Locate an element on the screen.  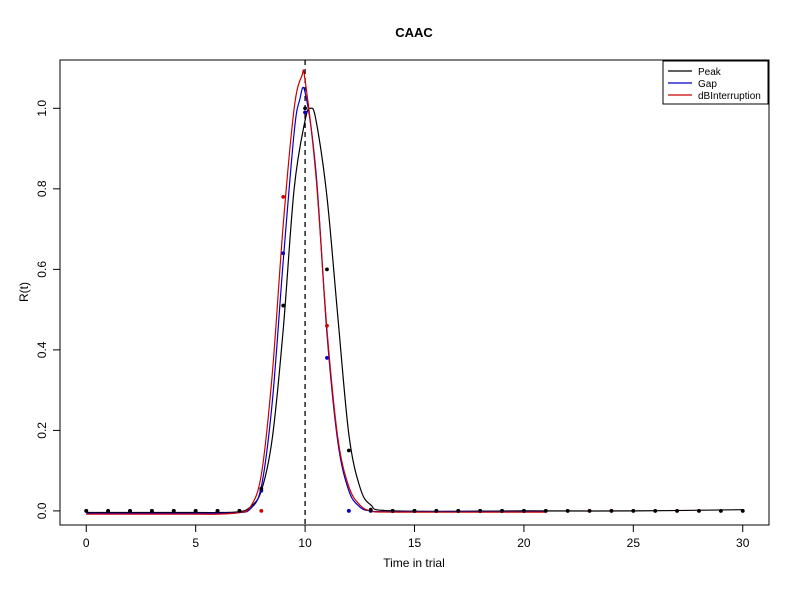
x-axis-label: Time in trial is located at coordinates (414, 563).